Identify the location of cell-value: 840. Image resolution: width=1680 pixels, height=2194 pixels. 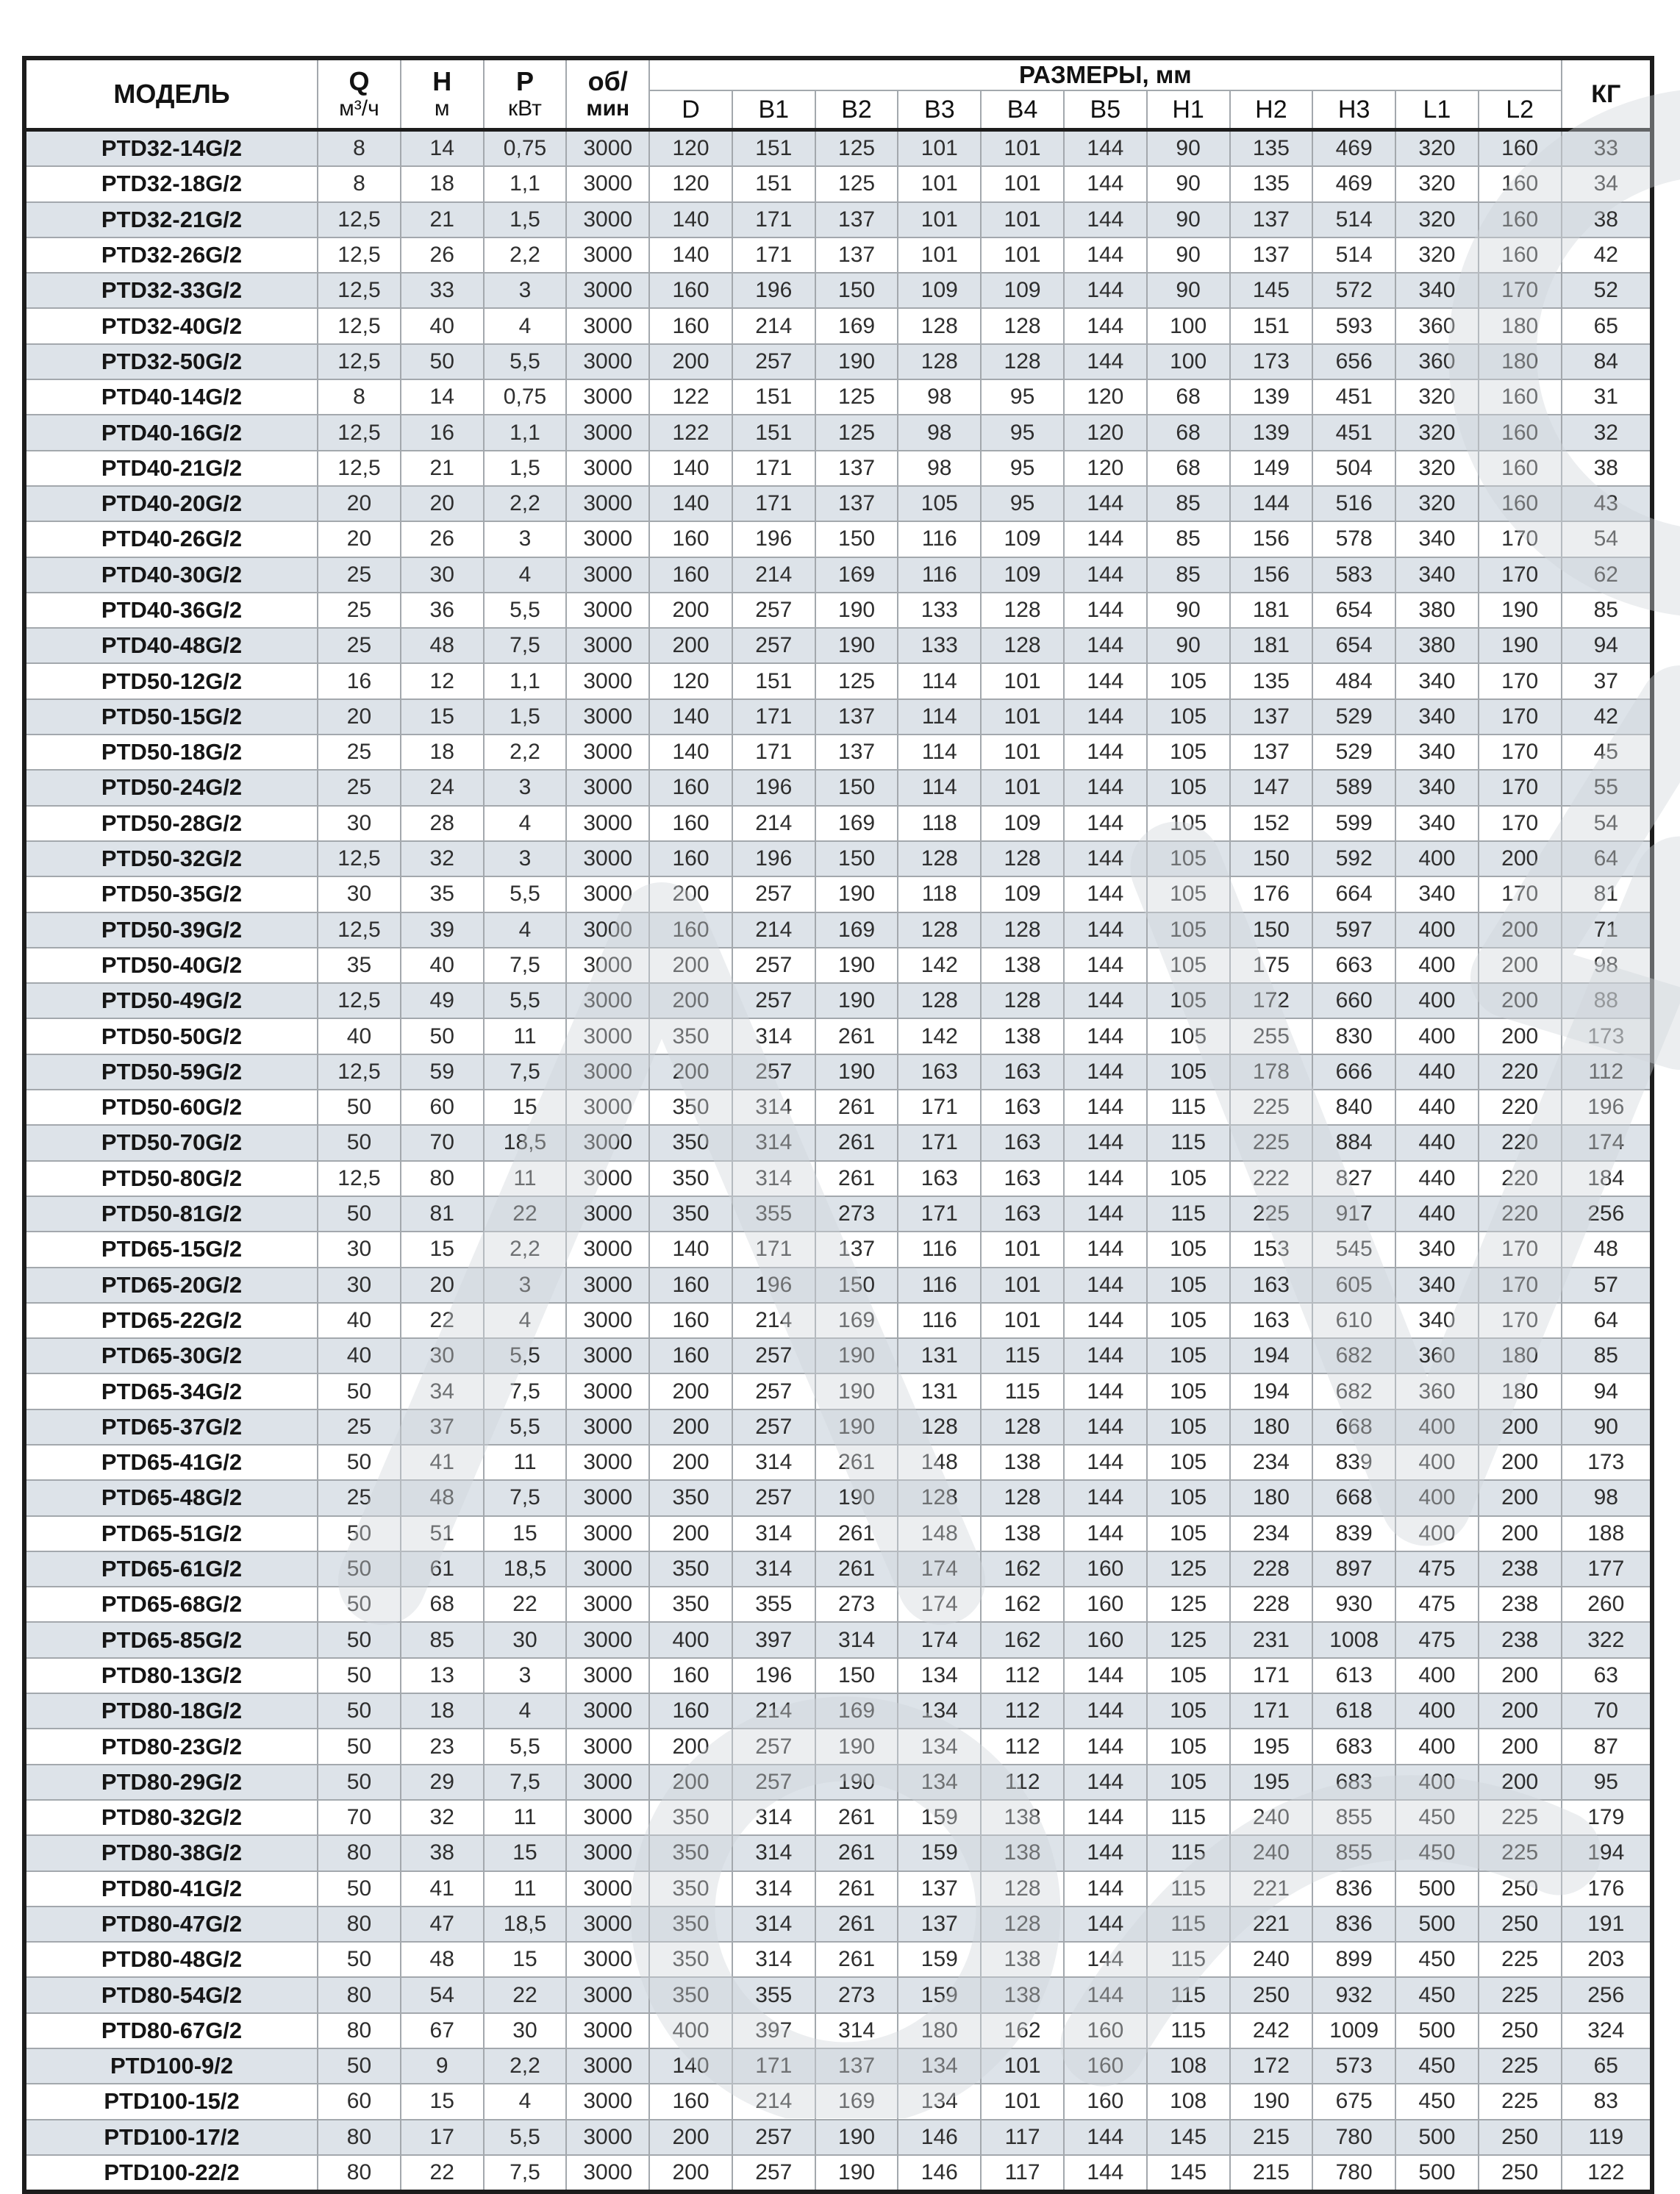
(1354, 1107).